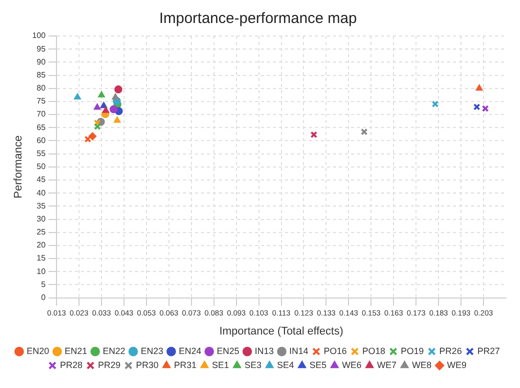 The width and height of the screenshot is (520, 388). What do you see at coordinates (41, 258) in the screenshot?
I see `y-tick-label: 15` at bounding box center [41, 258].